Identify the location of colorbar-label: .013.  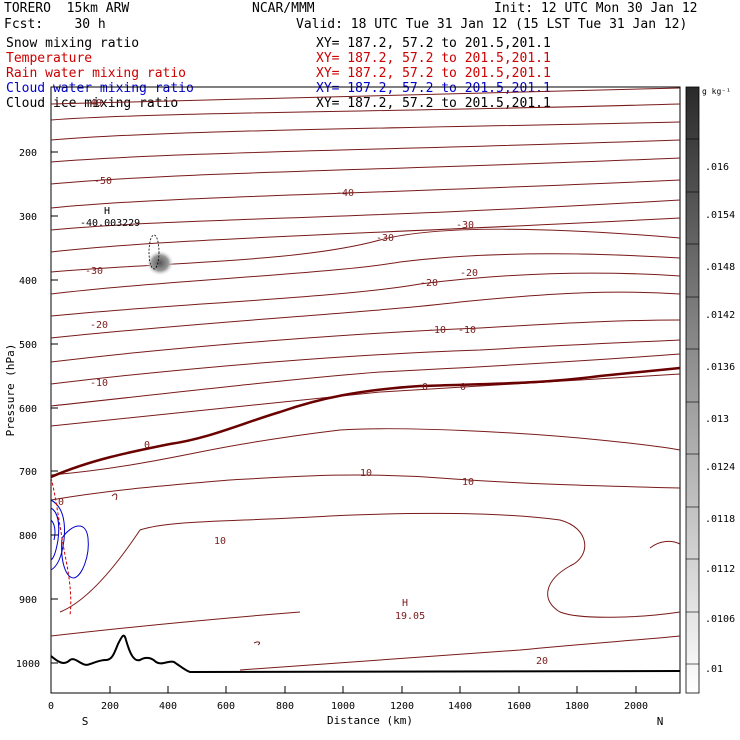
(717, 419).